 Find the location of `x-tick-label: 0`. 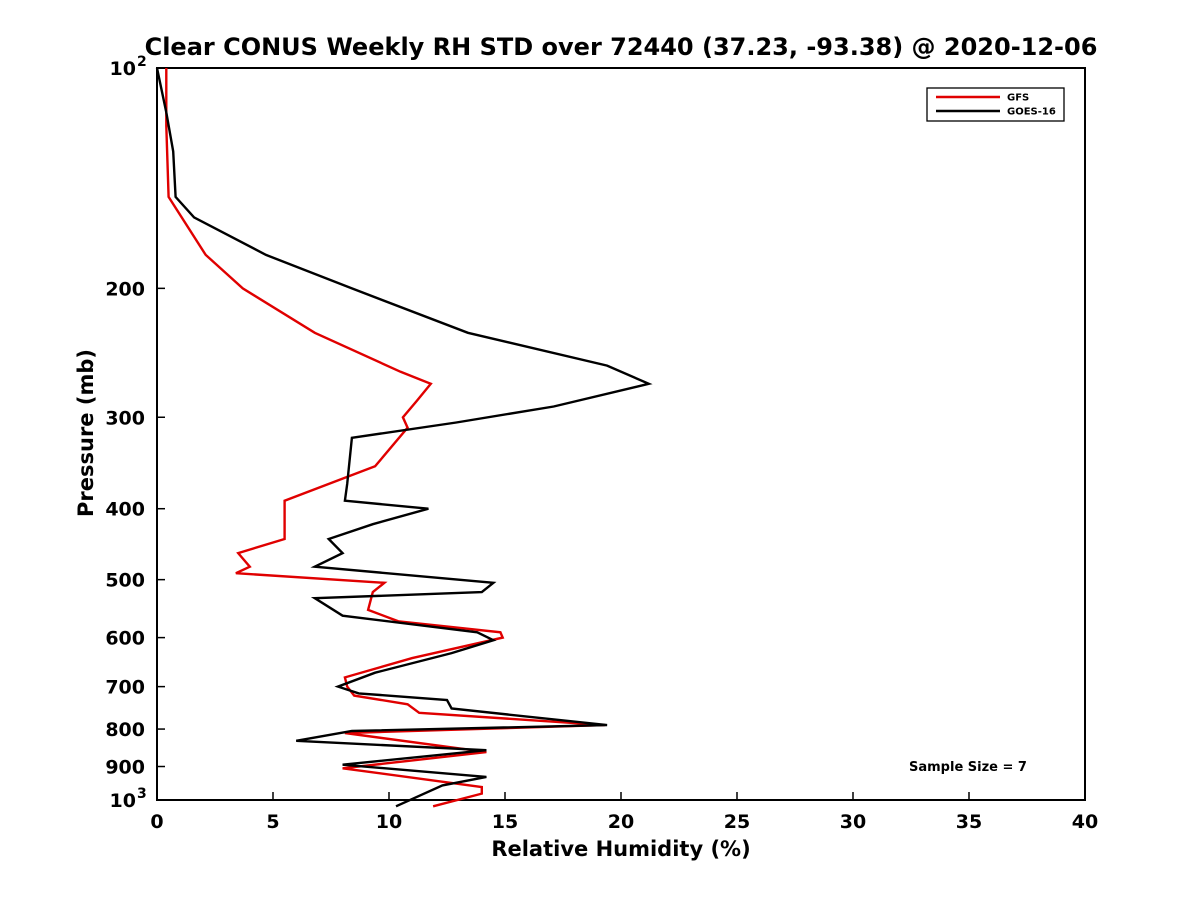

x-tick-label: 0 is located at coordinates (156, 822).